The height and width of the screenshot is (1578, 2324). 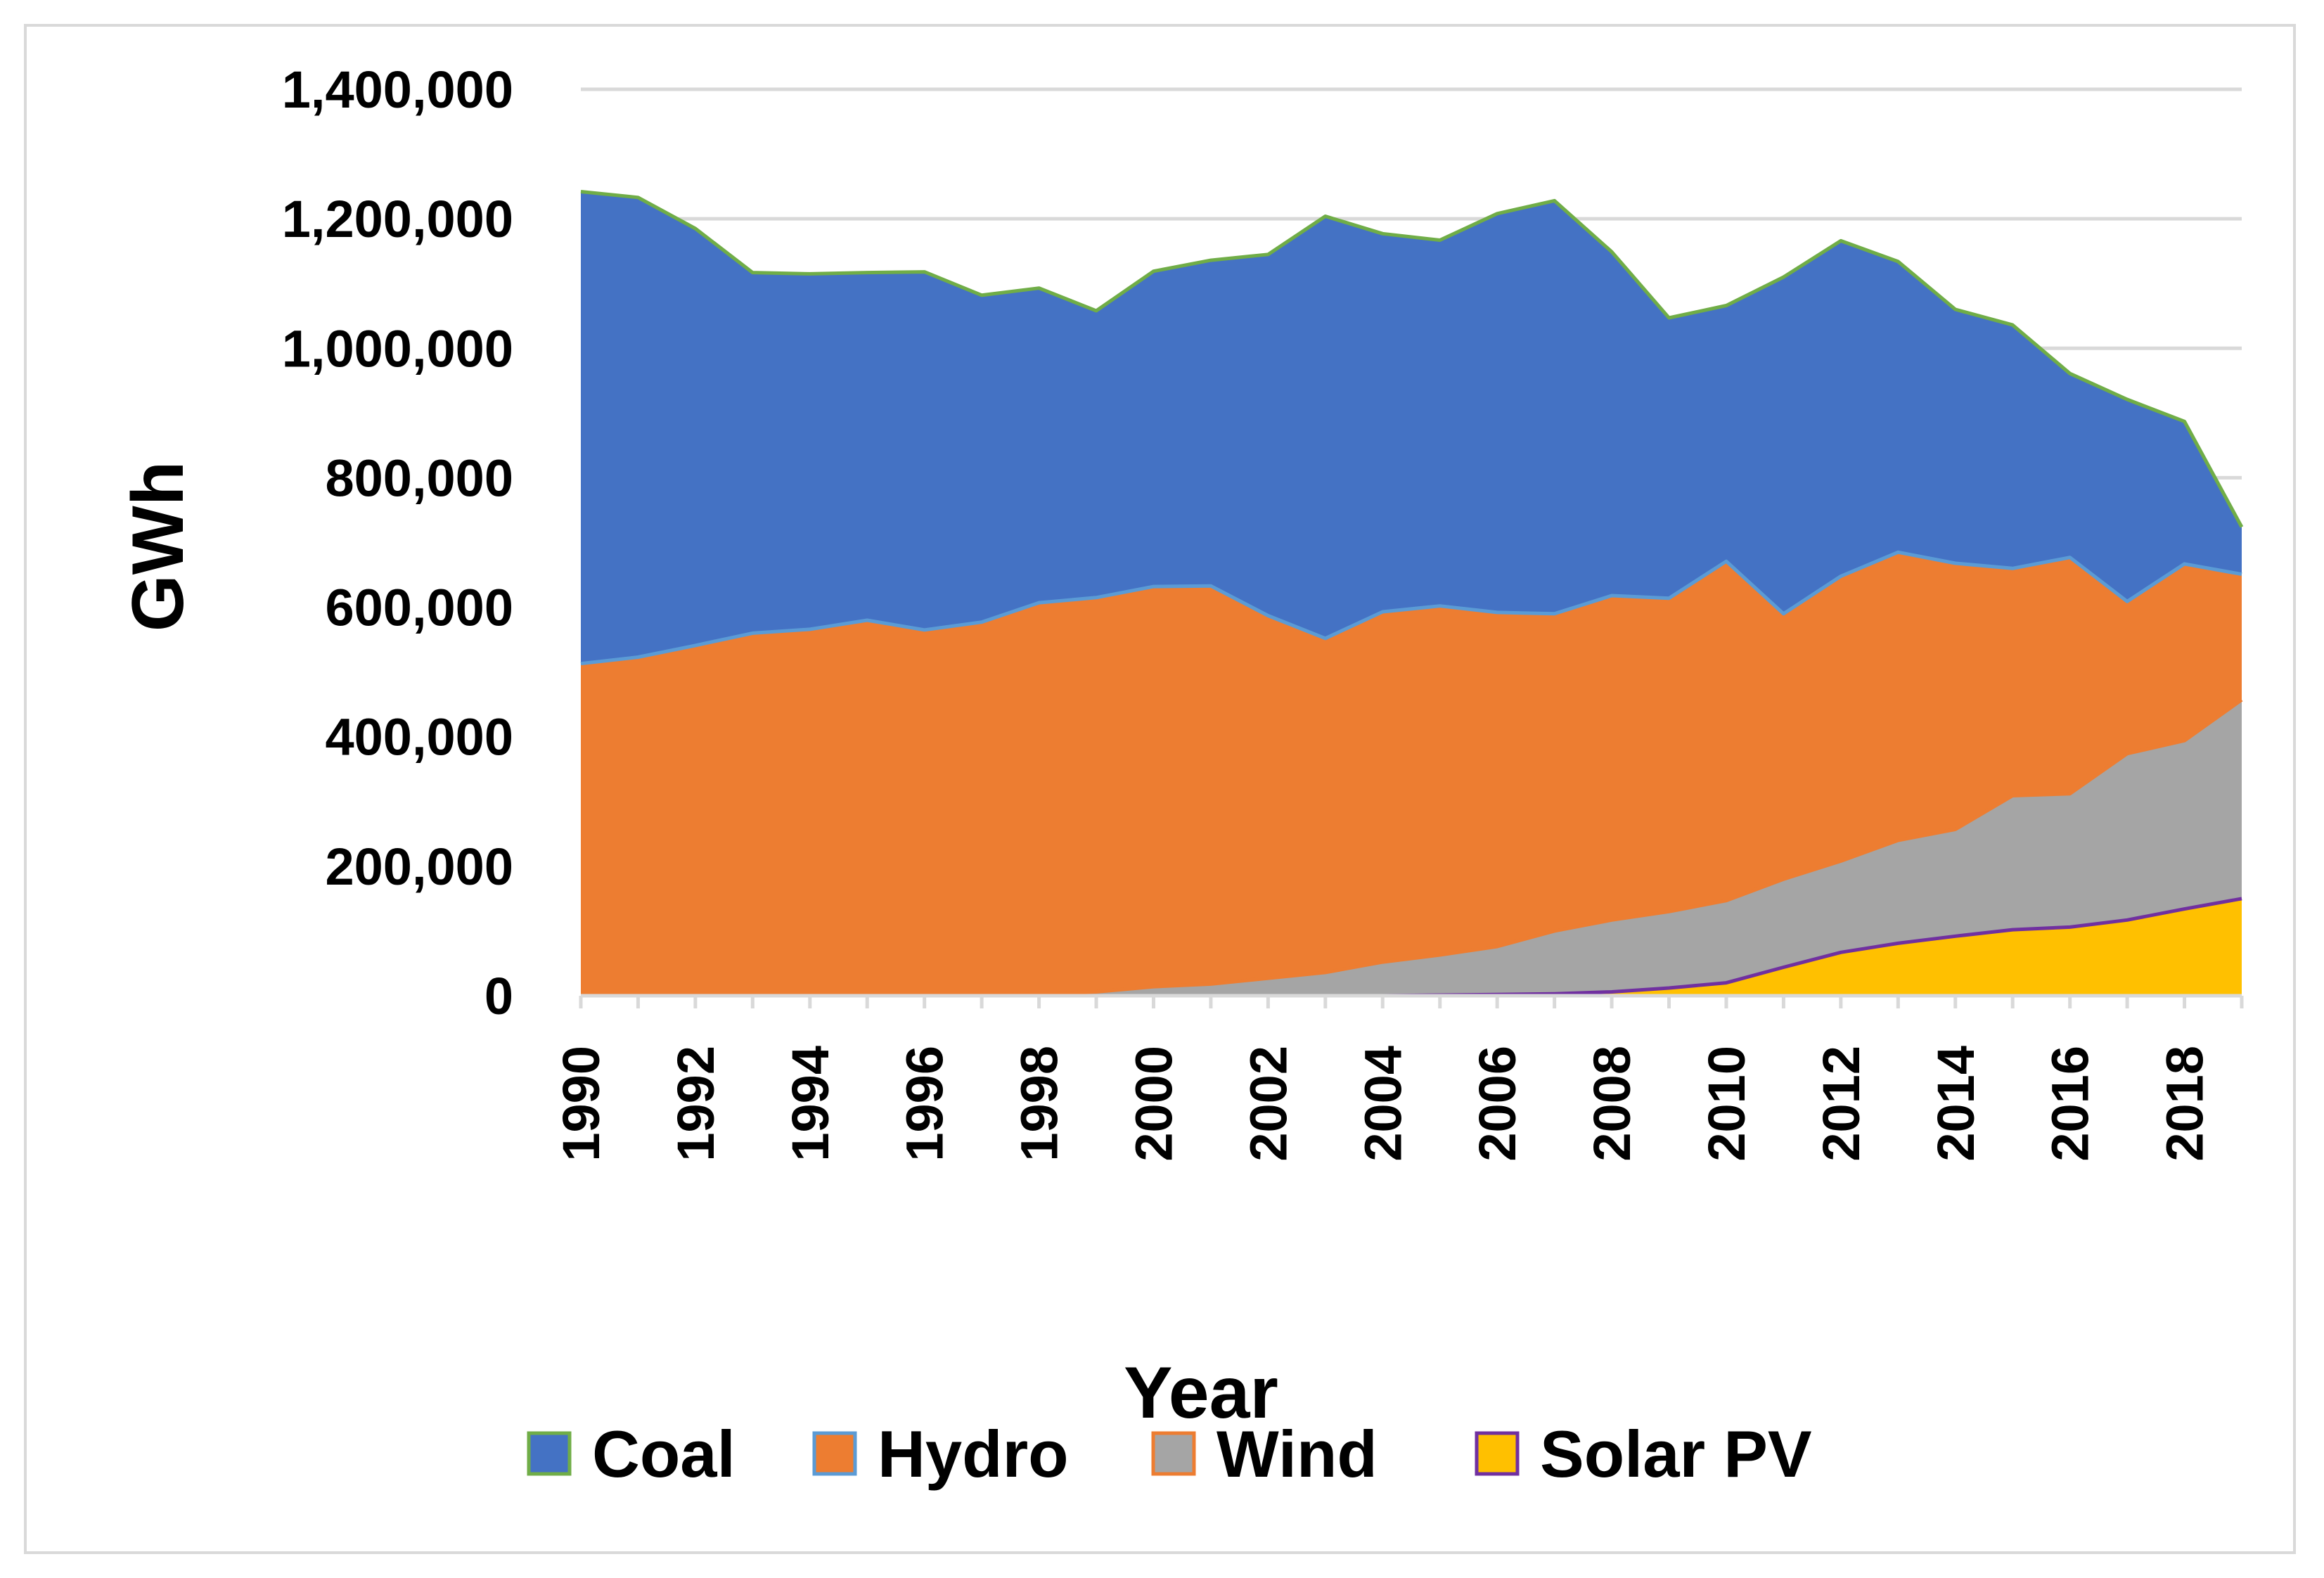 I want to click on x-tick-label: 1996, so click(x=925, y=1104).